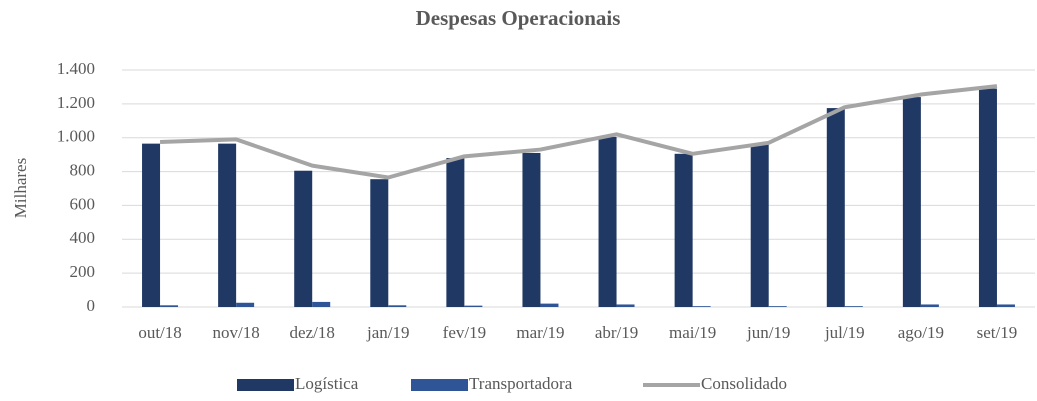 The width and height of the screenshot is (1037, 401). I want to click on x-tick-label: jan/19, so click(388, 332).